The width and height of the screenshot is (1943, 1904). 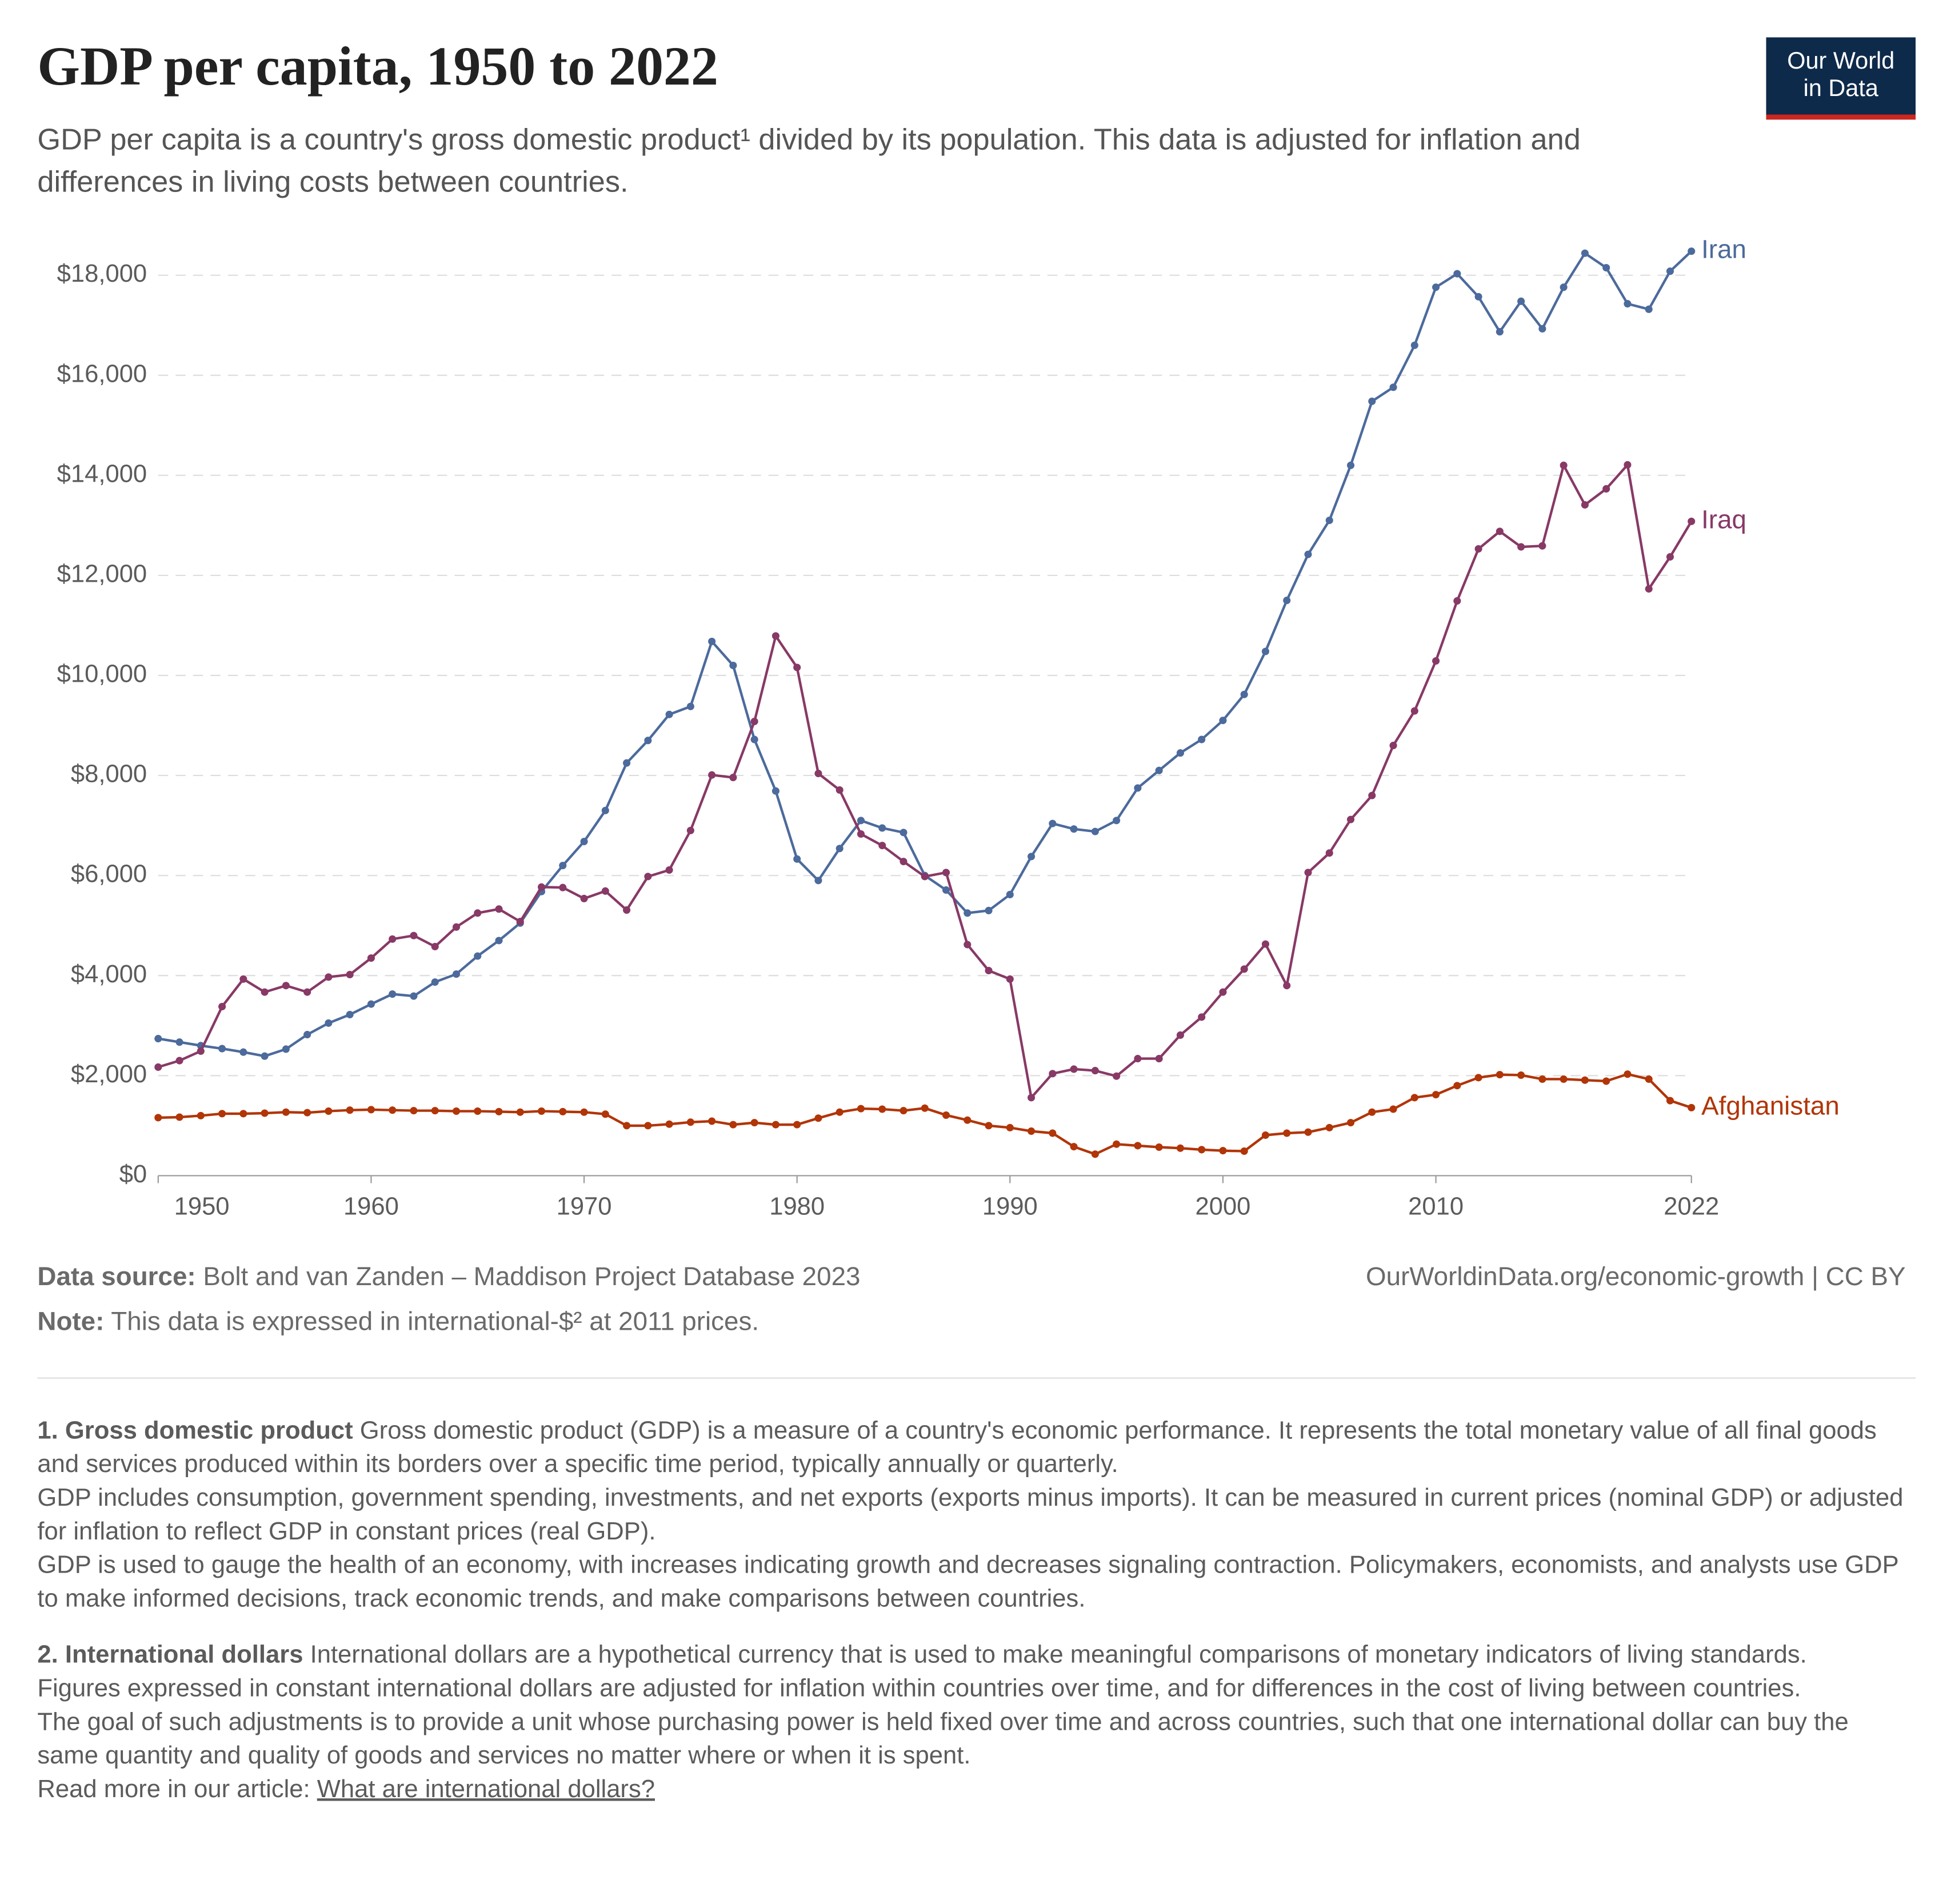 What do you see at coordinates (1840, 88) in the screenshot?
I see `logo-text: in Data` at bounding box center [1840, 88].